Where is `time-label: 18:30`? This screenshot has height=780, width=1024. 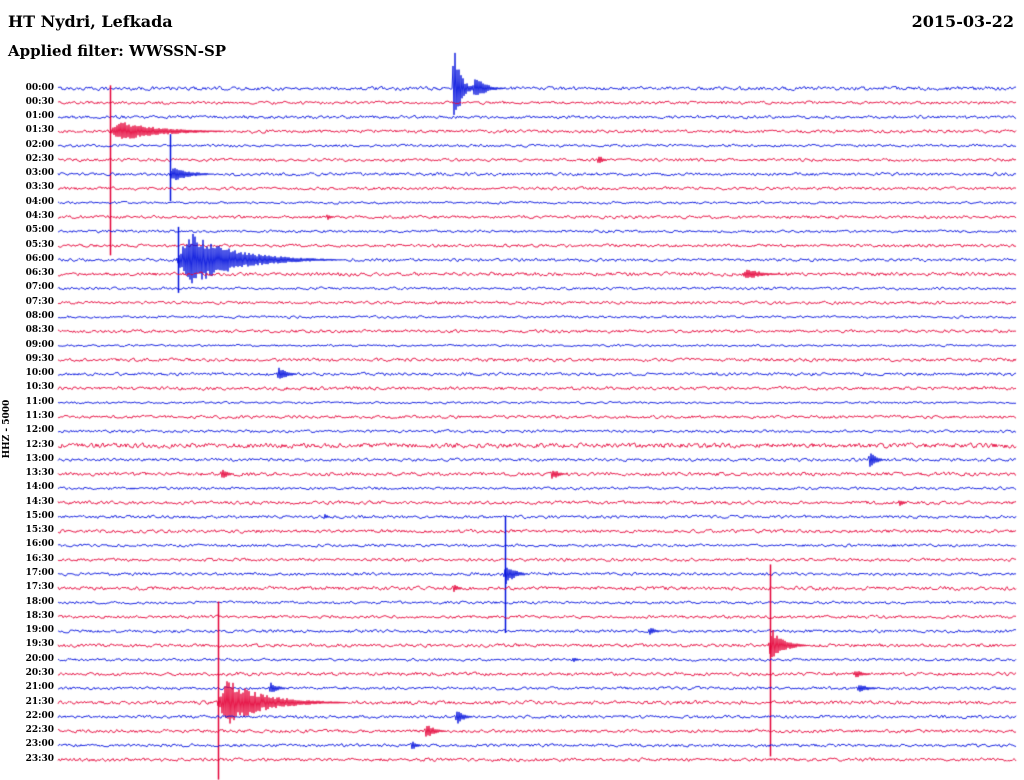 time-label: 18:30 is located at coordinates (39, 615).